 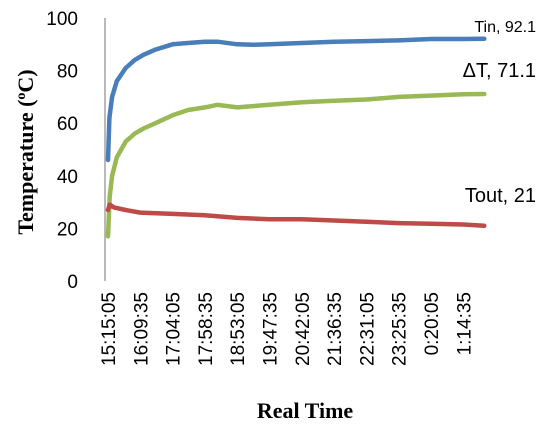 I want to click on series-end-label: ΔT, 71.1, so click(x=499, y=71).